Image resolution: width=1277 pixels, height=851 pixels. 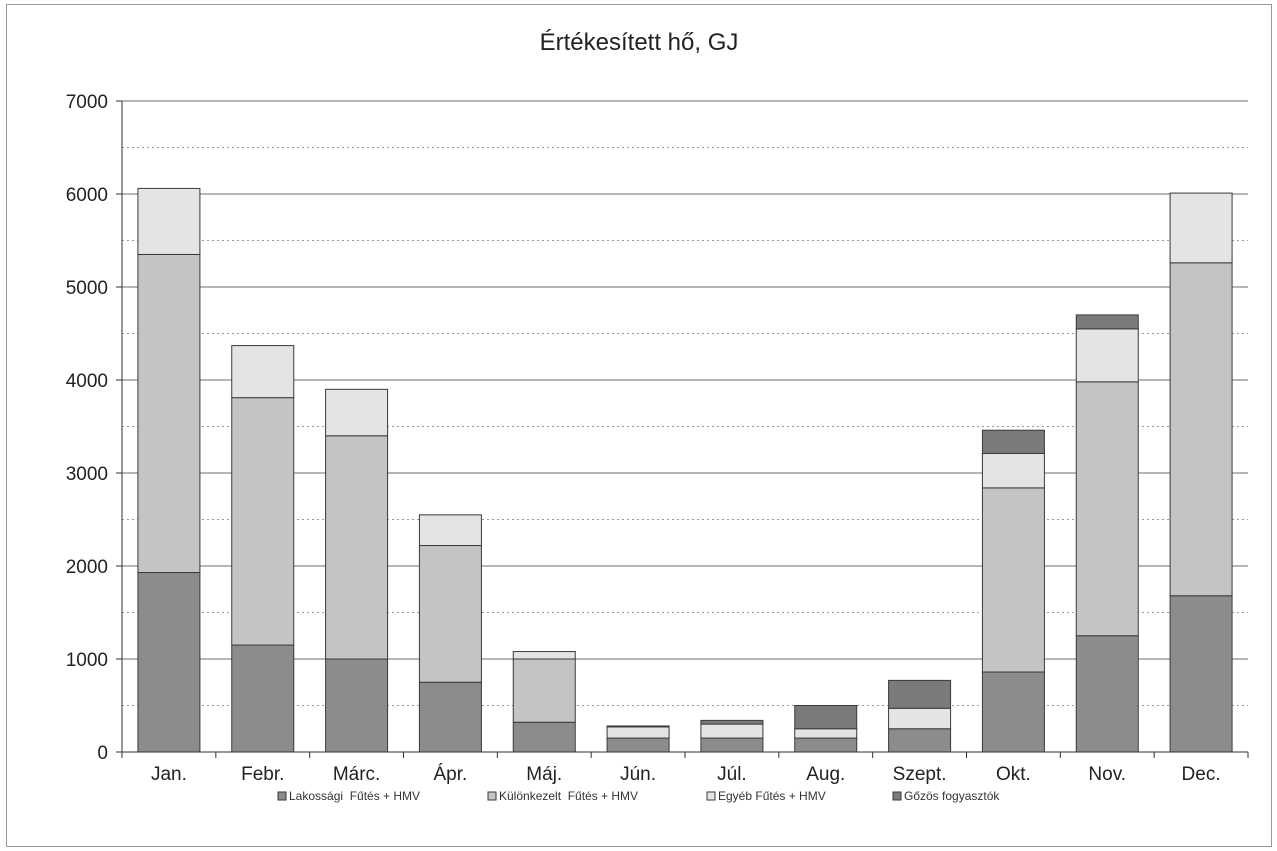 What do you see at coordinates (262, 774) in the screenshot?
I see `x-tick-label: Febr.` at bounding box center [262, 774].